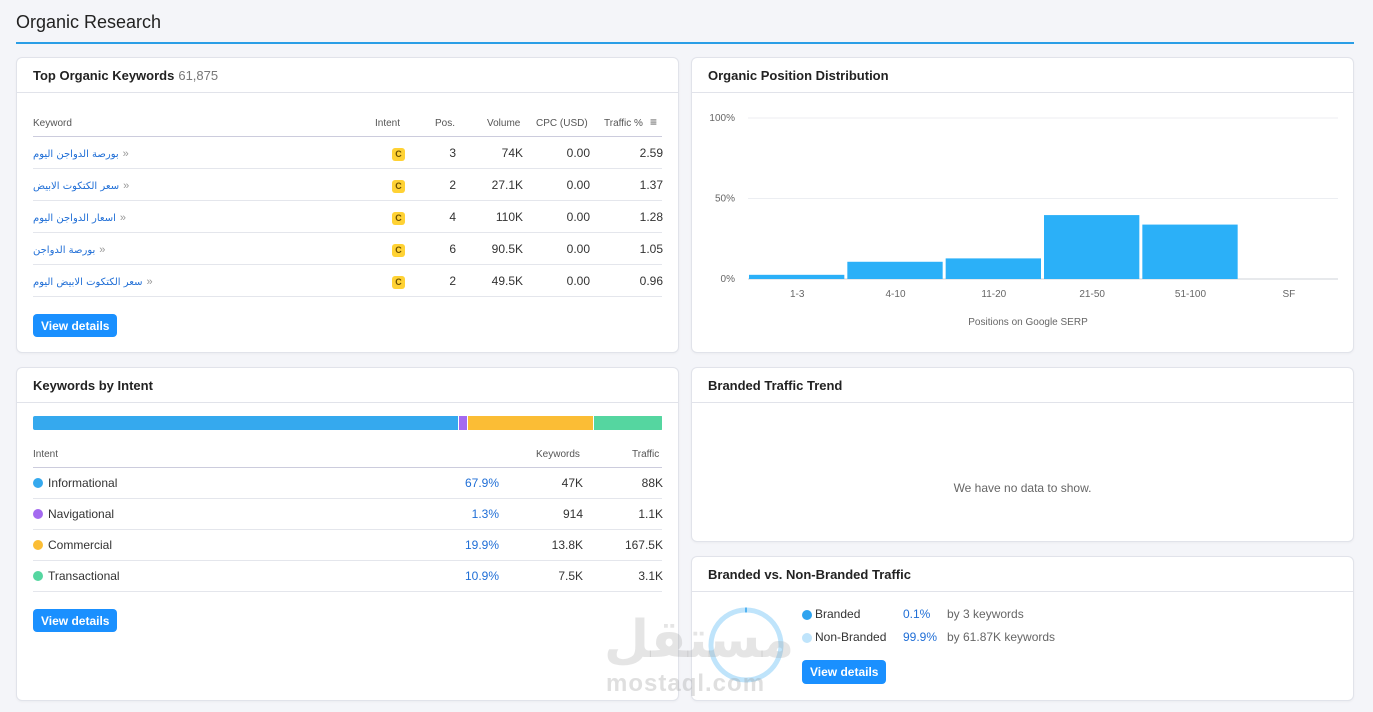  What do you see at coordinates (651, 153) in the screenshot?
I see `traffic-cell: 2.59` at bounding box center [651, 153].